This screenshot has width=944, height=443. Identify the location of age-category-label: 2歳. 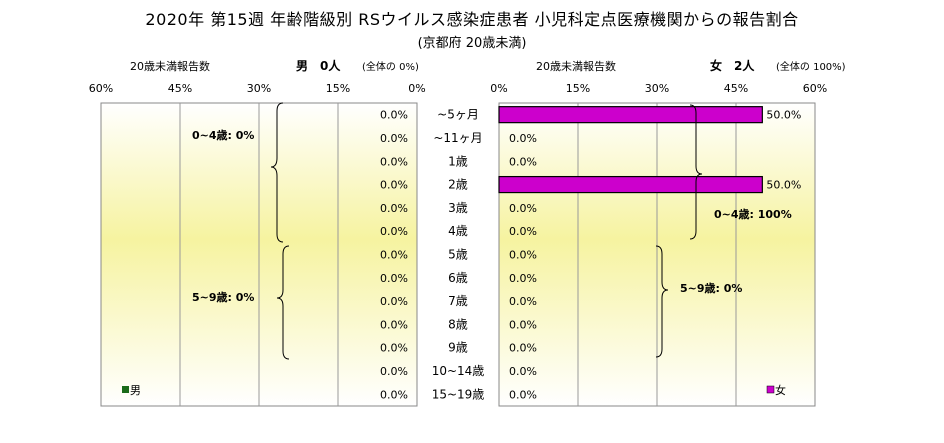
(458, 185).